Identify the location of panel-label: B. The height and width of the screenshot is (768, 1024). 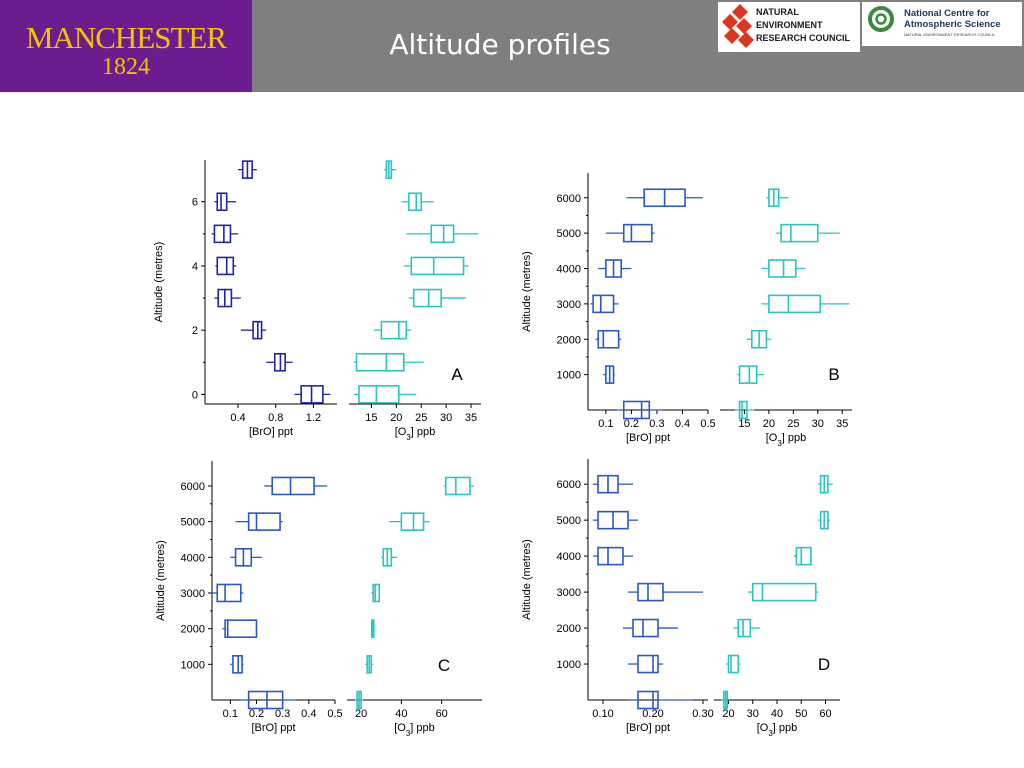
(833, 374).